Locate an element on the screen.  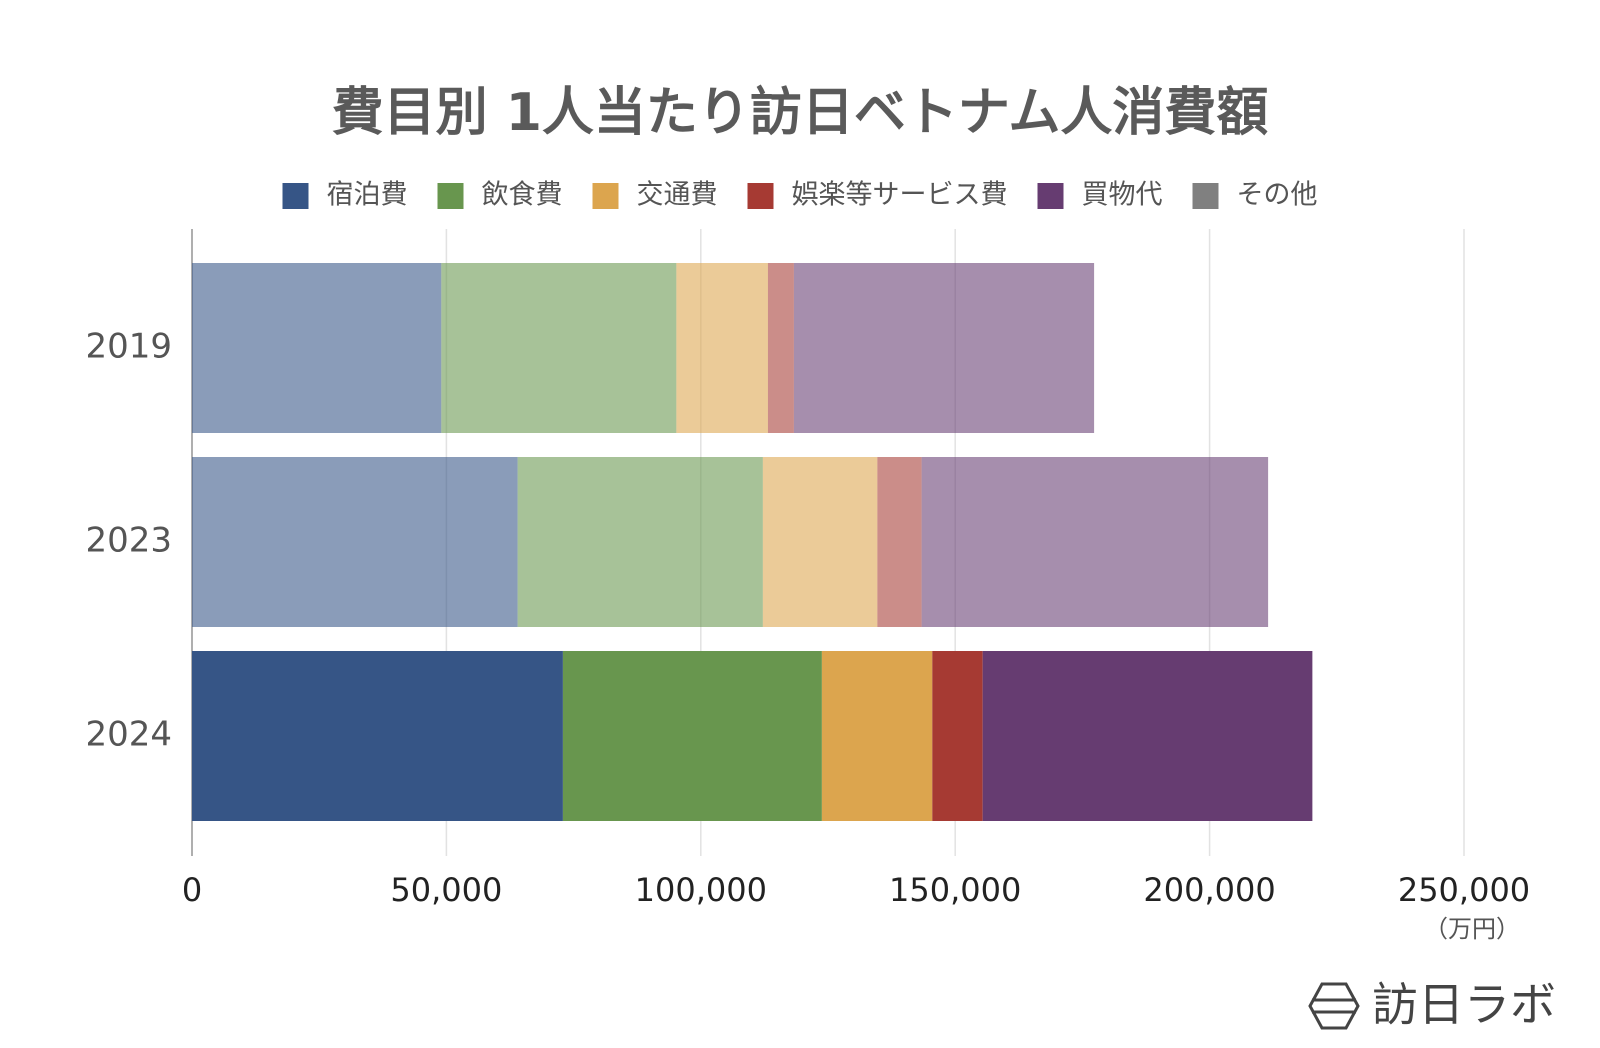
chart-title: 費目別 1人当たり訪日ベトナム人消費額 is located at coordinates (800, 113).